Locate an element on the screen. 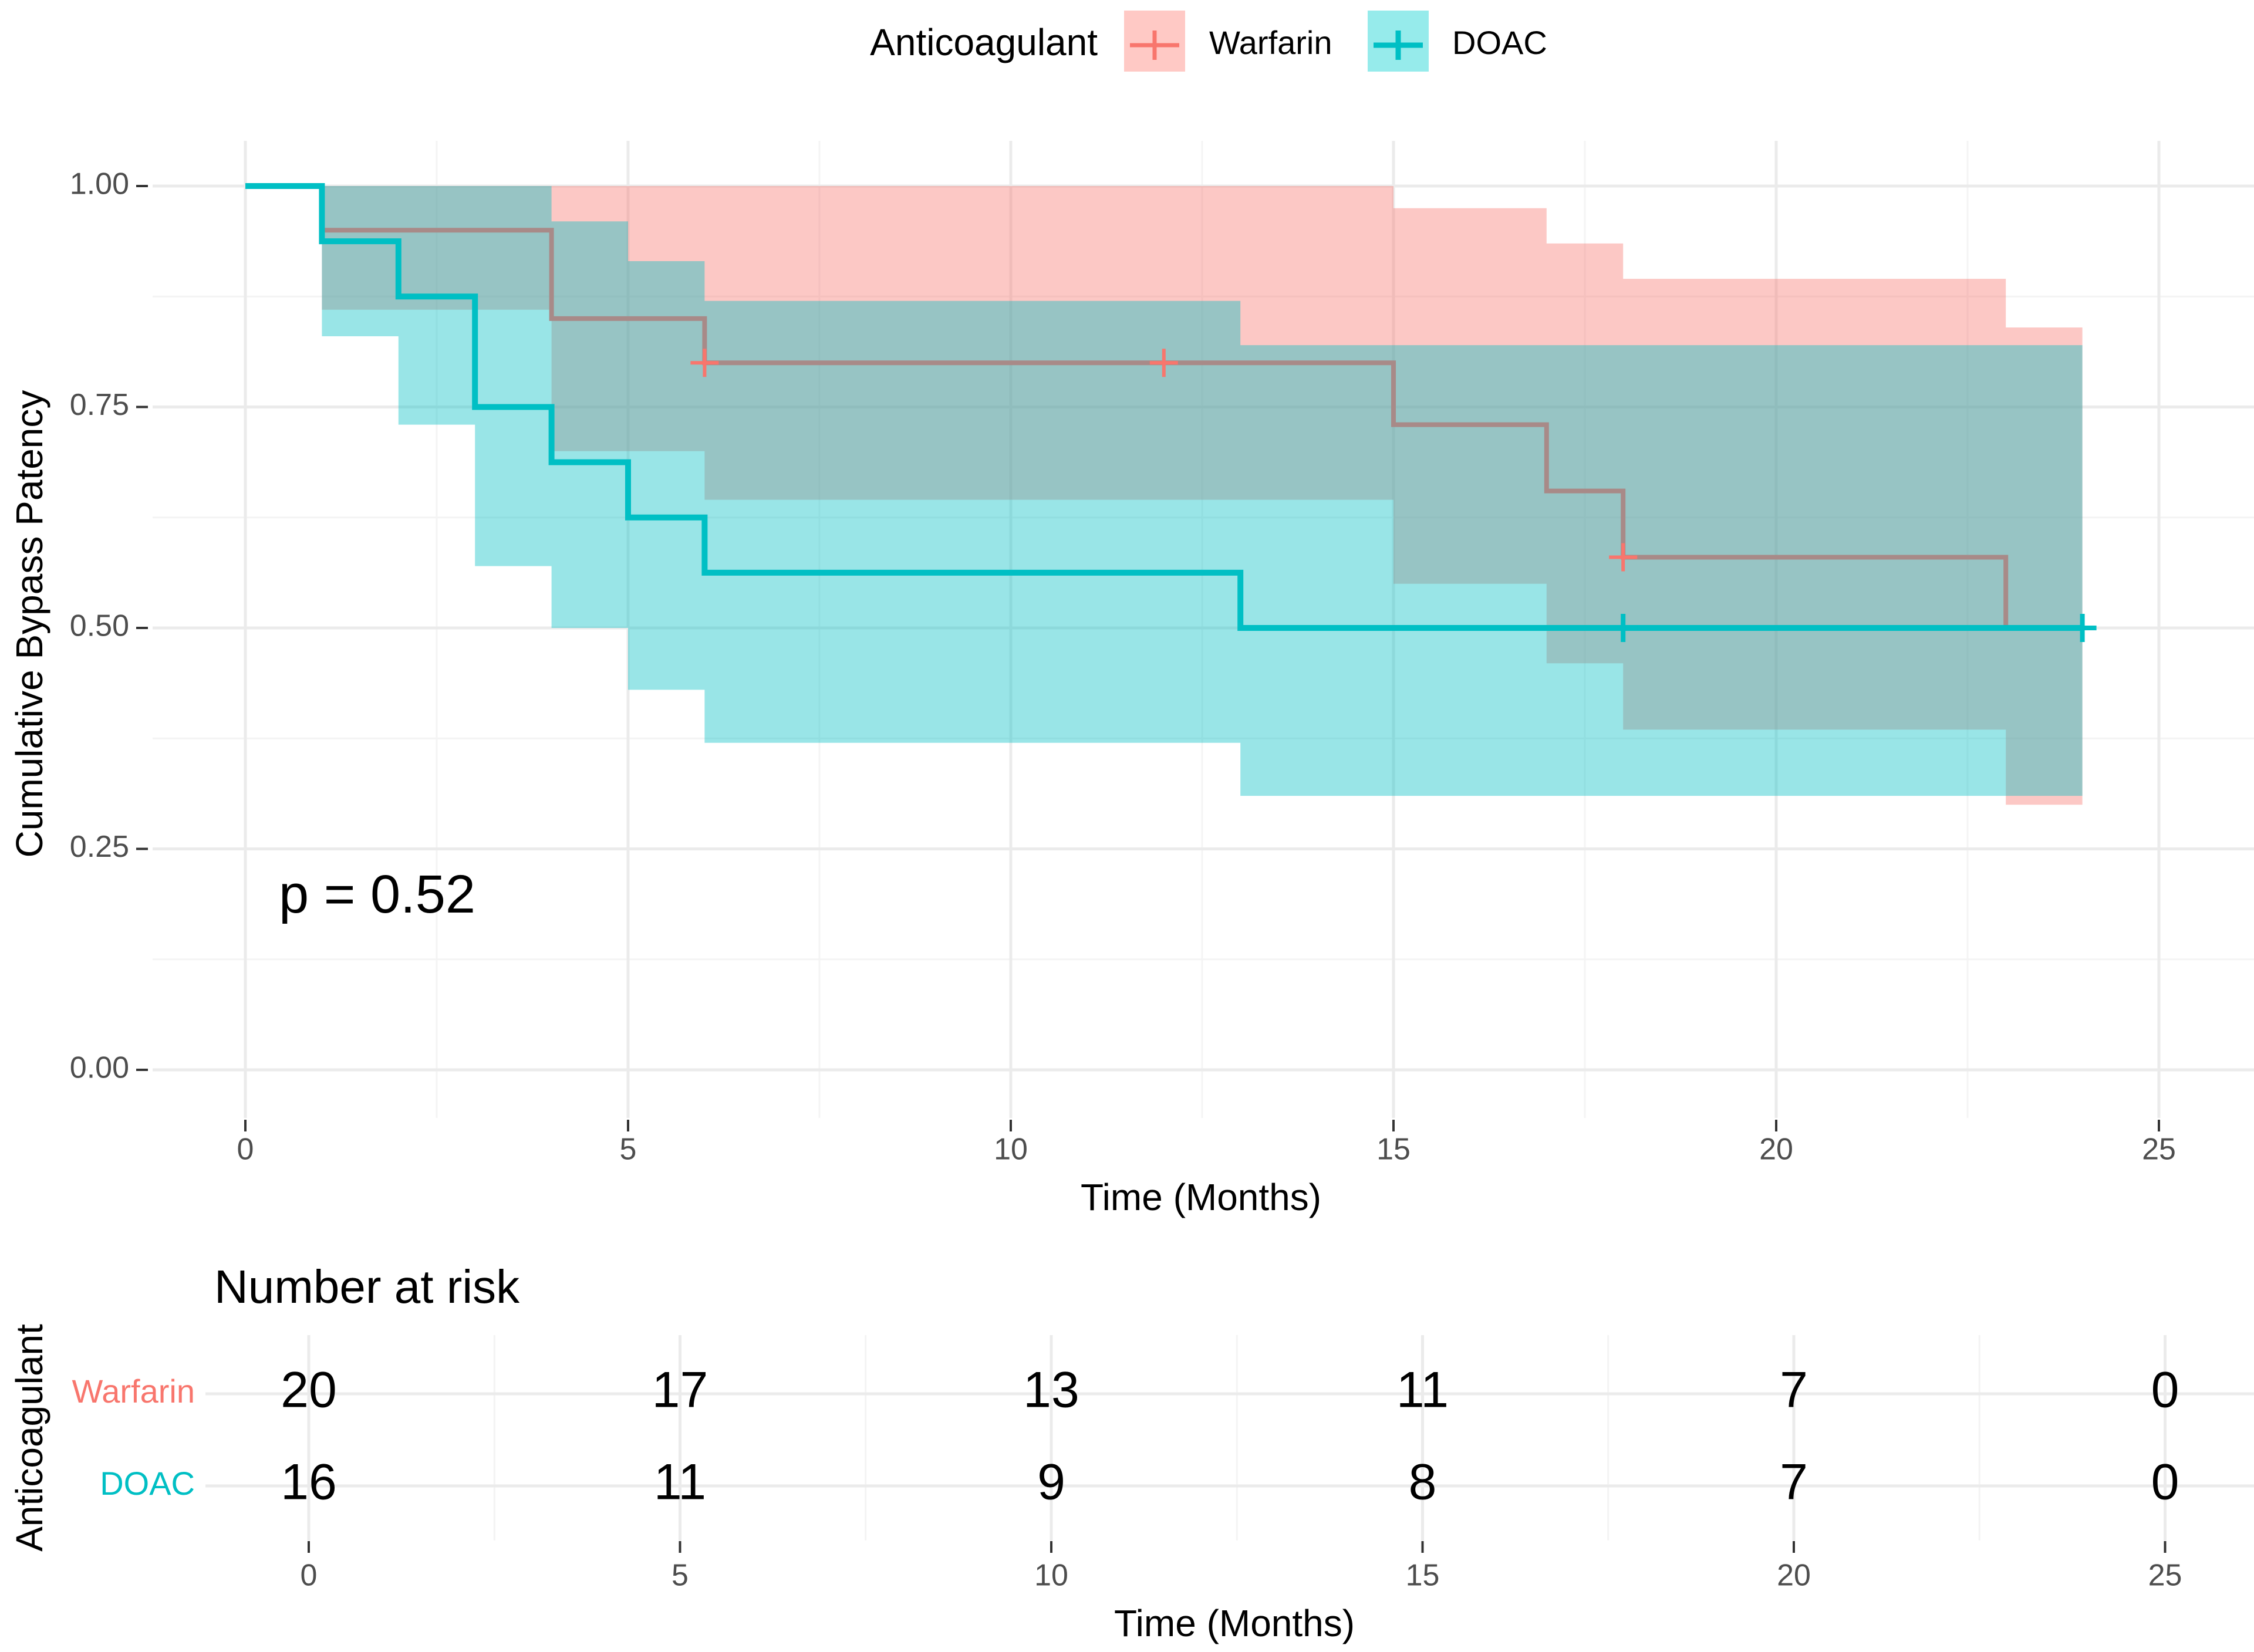 The image size is (2254, 1652). legend-label-doac: DOAC is located at coordinates (1499, 42).